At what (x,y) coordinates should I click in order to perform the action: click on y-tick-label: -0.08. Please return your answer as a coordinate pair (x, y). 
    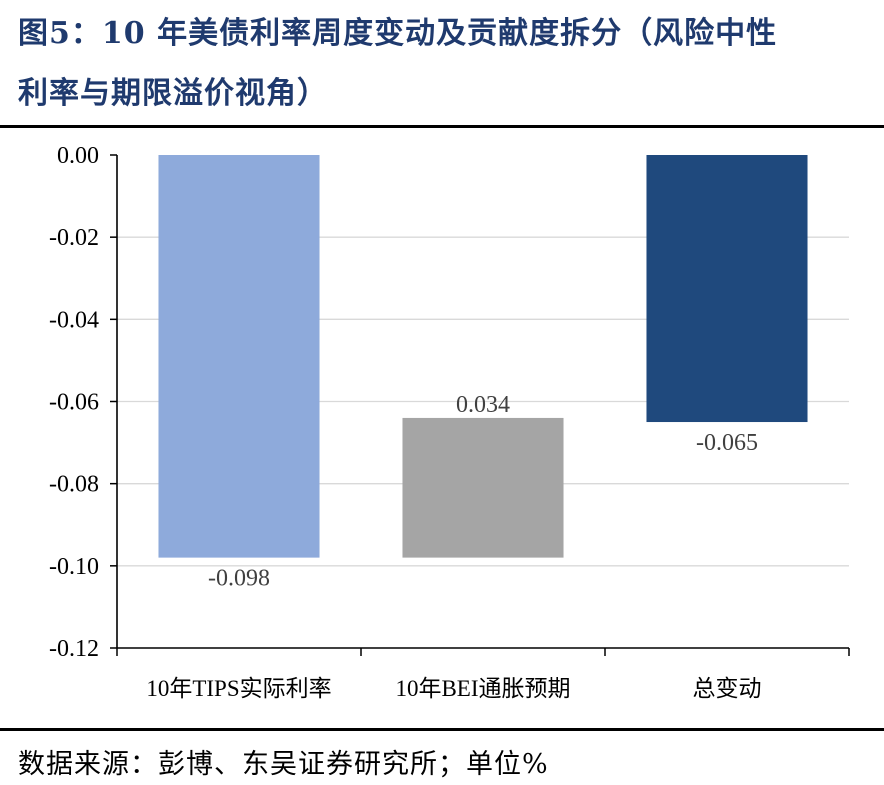
    Looking at the image, I should click on (74, 485).